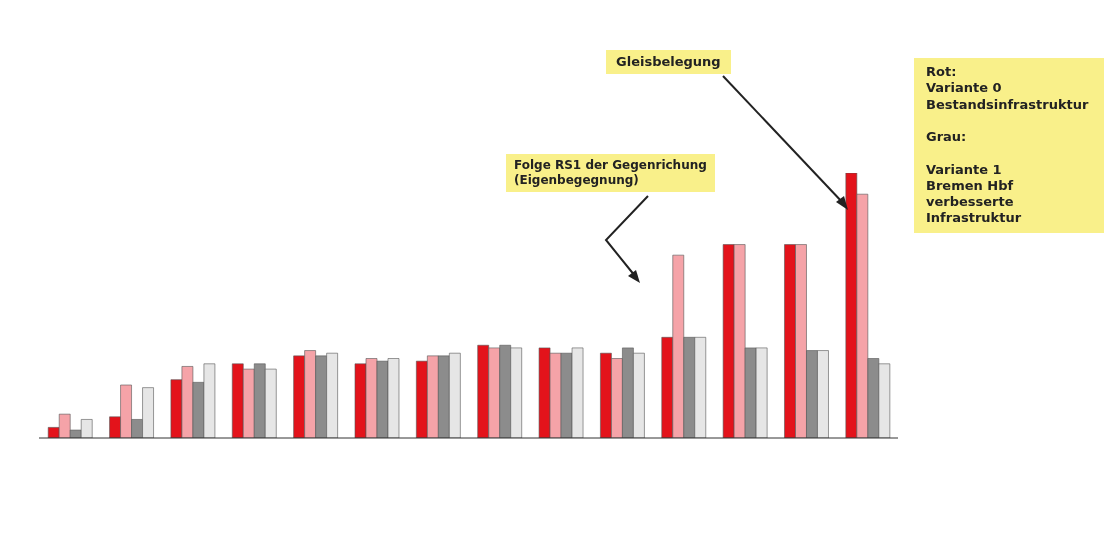 The height and width of the screenshot is (553, 1104). What do you see at coordinates (1007, 145) in the screenshot?
I see `text: Rot: Variante 0 Bestandsinfrastruktur Grau: Variante 1 Bremen Hbf verbesserte Infrastruktur` at bounding box center [1007, 145].